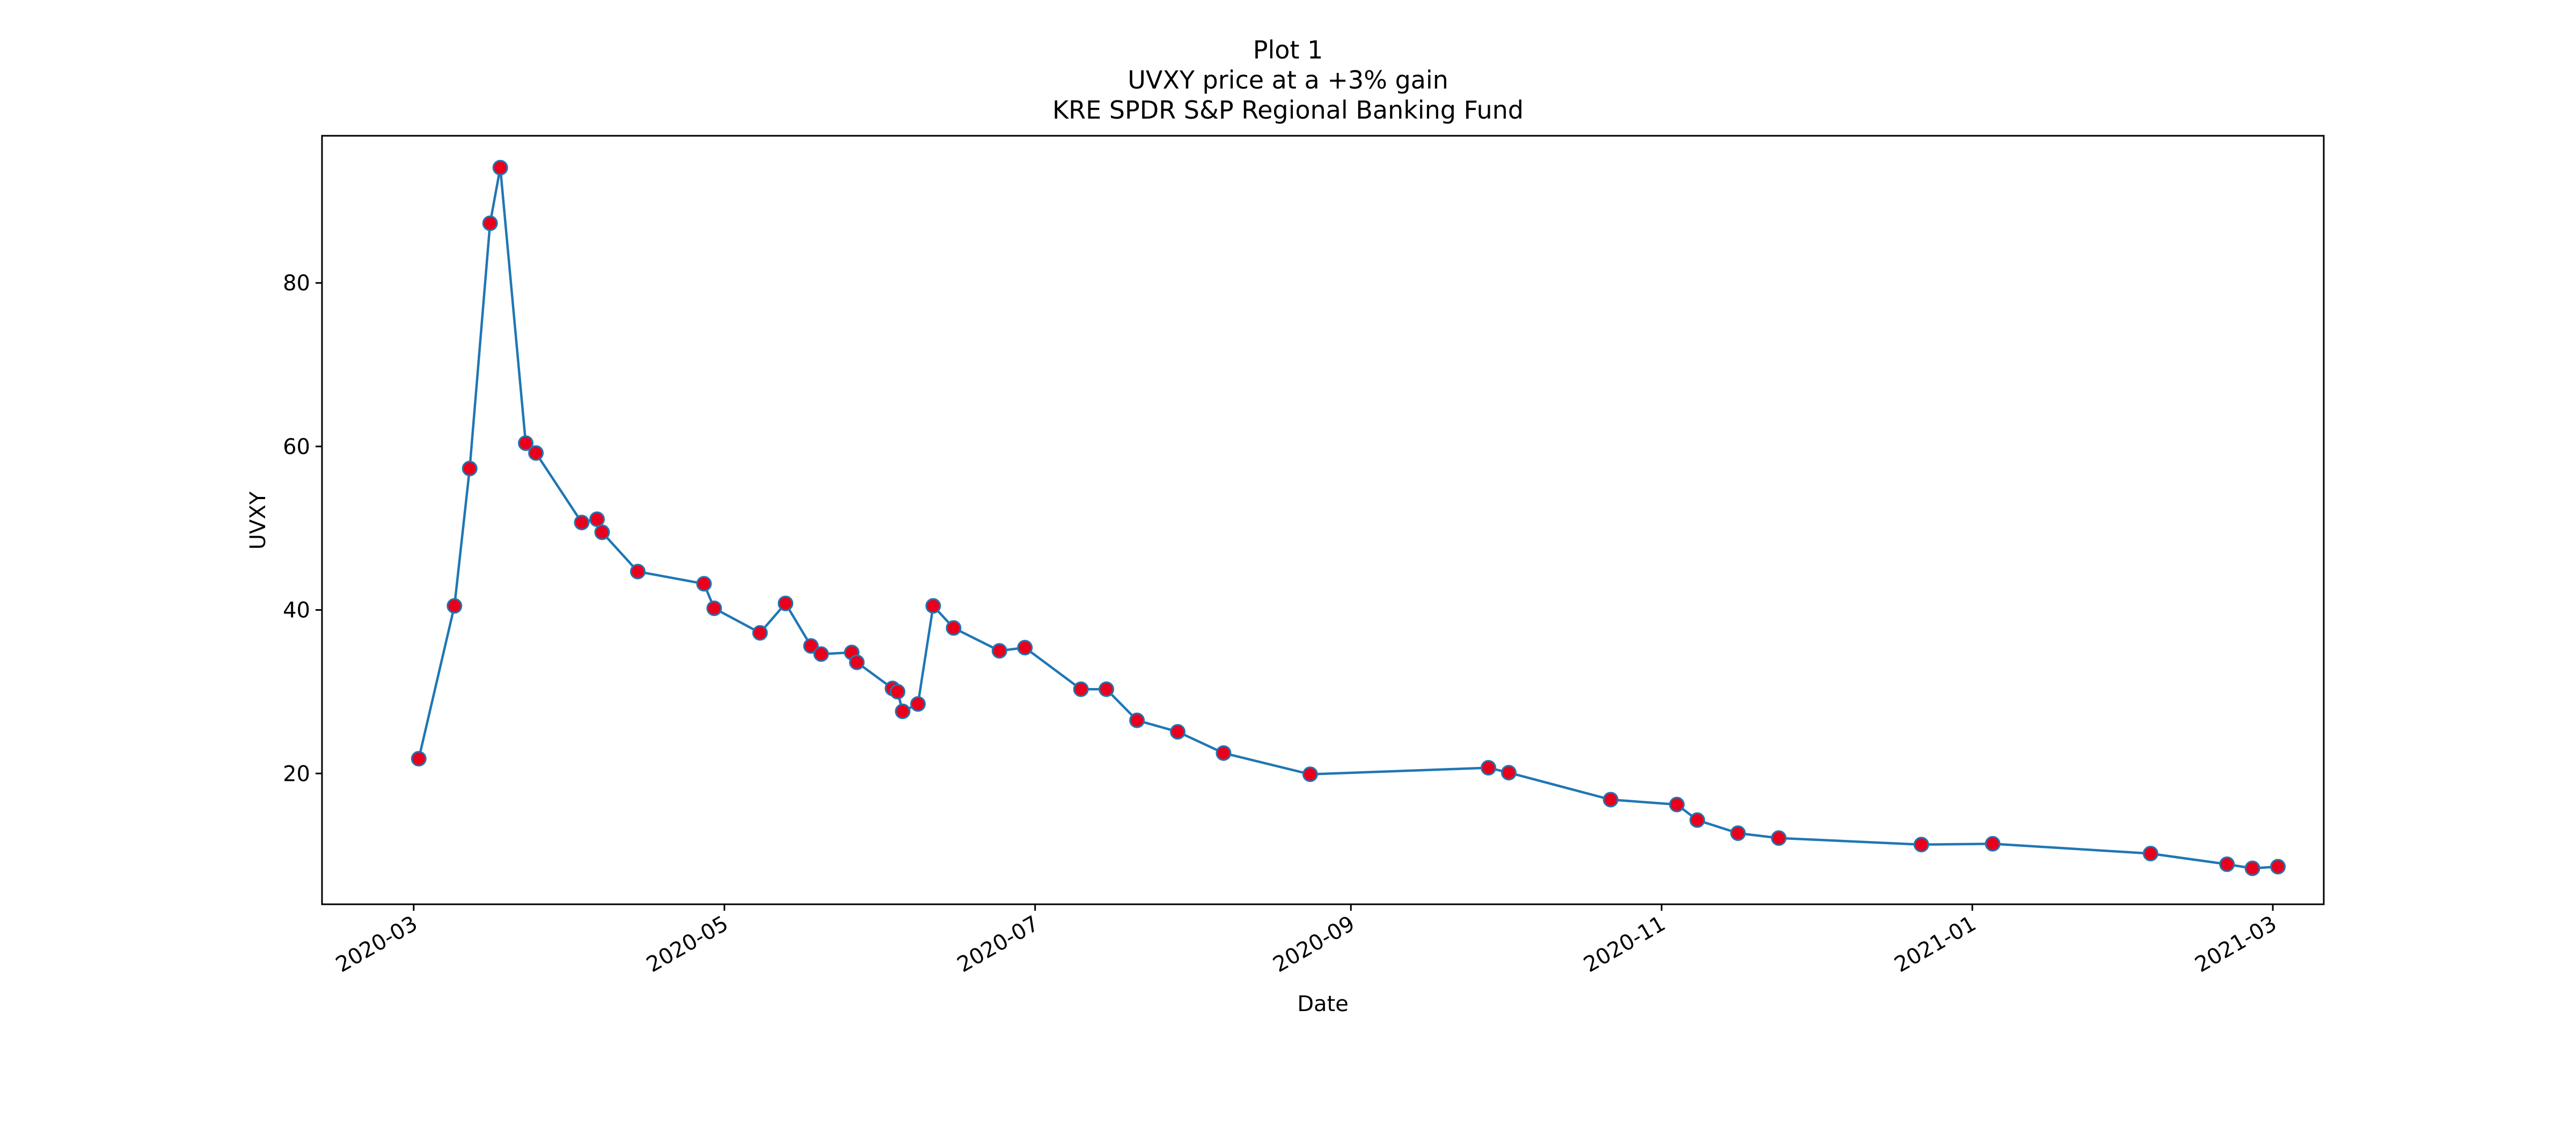  What do you see at coordinates (377, 944) in the screenshot?
I see `x-tick-label: 2020-03` at bounding box center [377, 944].